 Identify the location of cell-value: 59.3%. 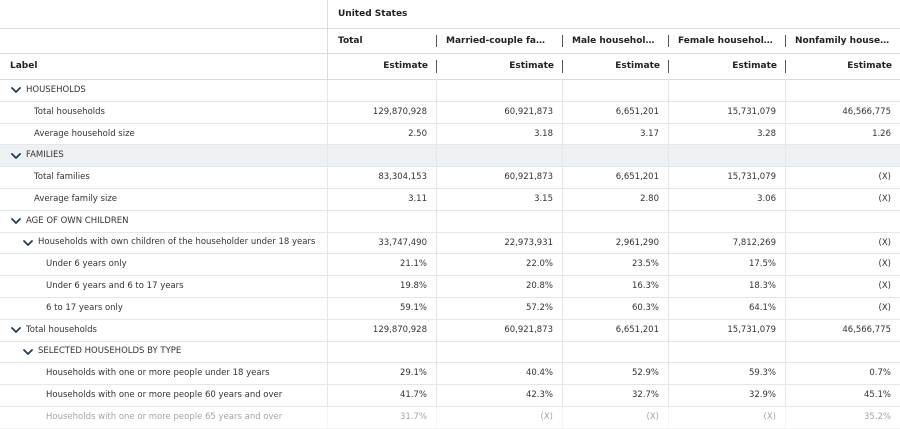
(726, 374).